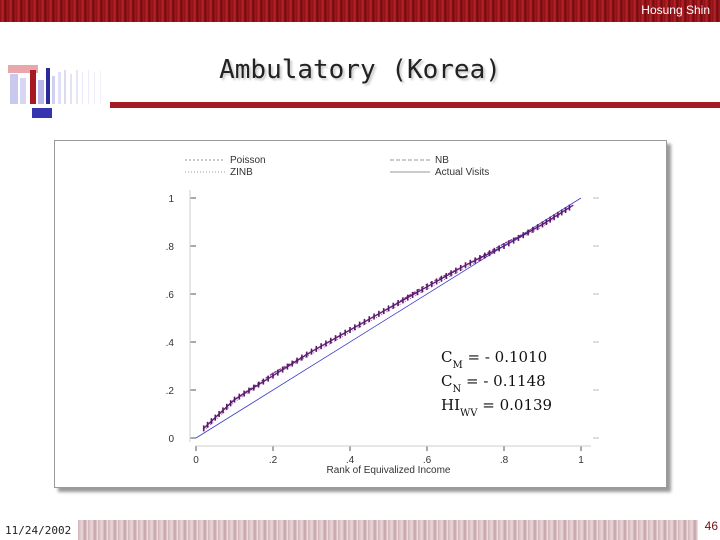 This screenshot has width=720, height=540. Describe the element at coordinates (494, 359) in the screenshot. I see `annotation-text: CM = - 0.1010` at that location.